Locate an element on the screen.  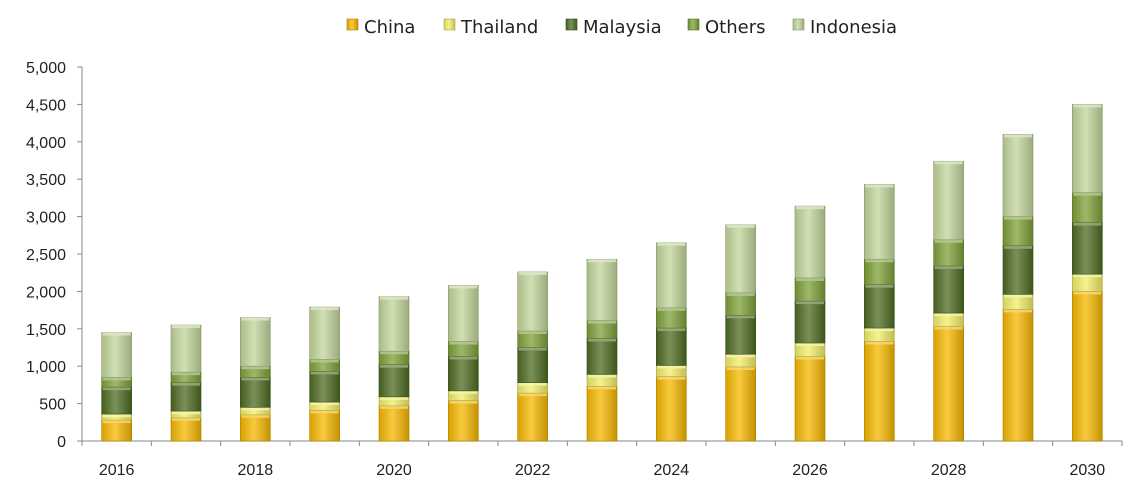
bar-segment-indonesia-2028 is located at coordinates (948, 200).